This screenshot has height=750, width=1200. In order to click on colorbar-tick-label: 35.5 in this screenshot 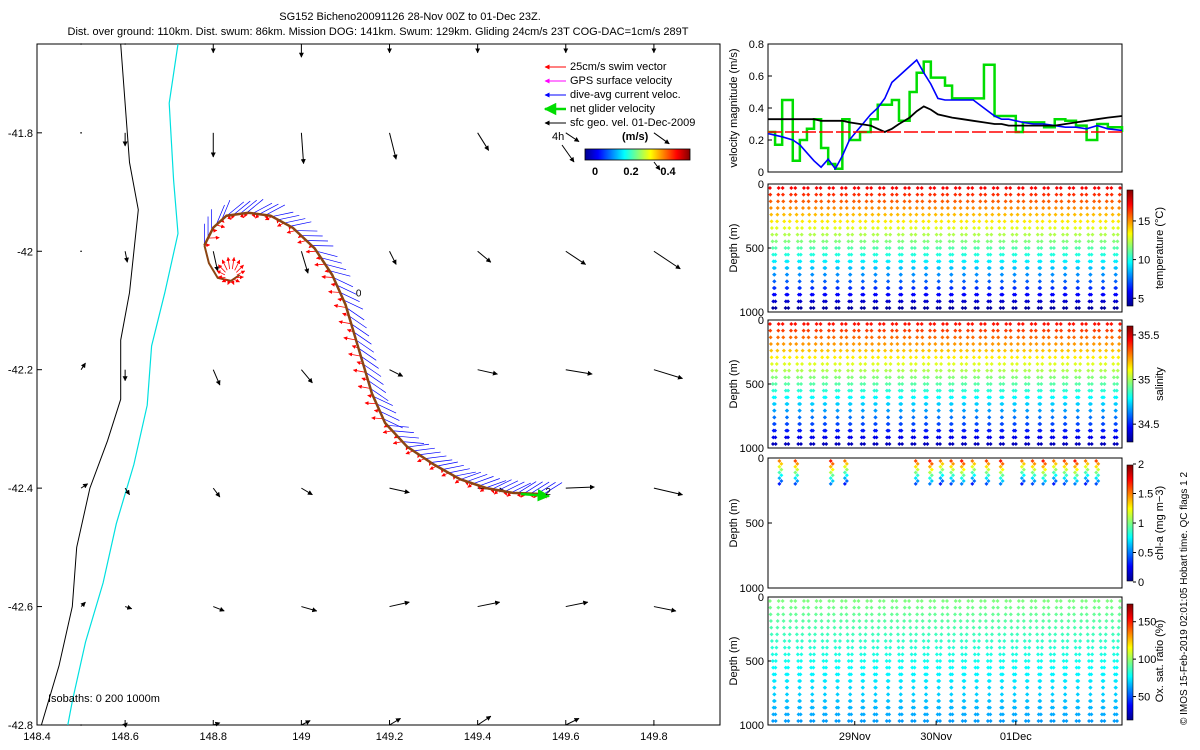, I will do `click(1148, 336)`.